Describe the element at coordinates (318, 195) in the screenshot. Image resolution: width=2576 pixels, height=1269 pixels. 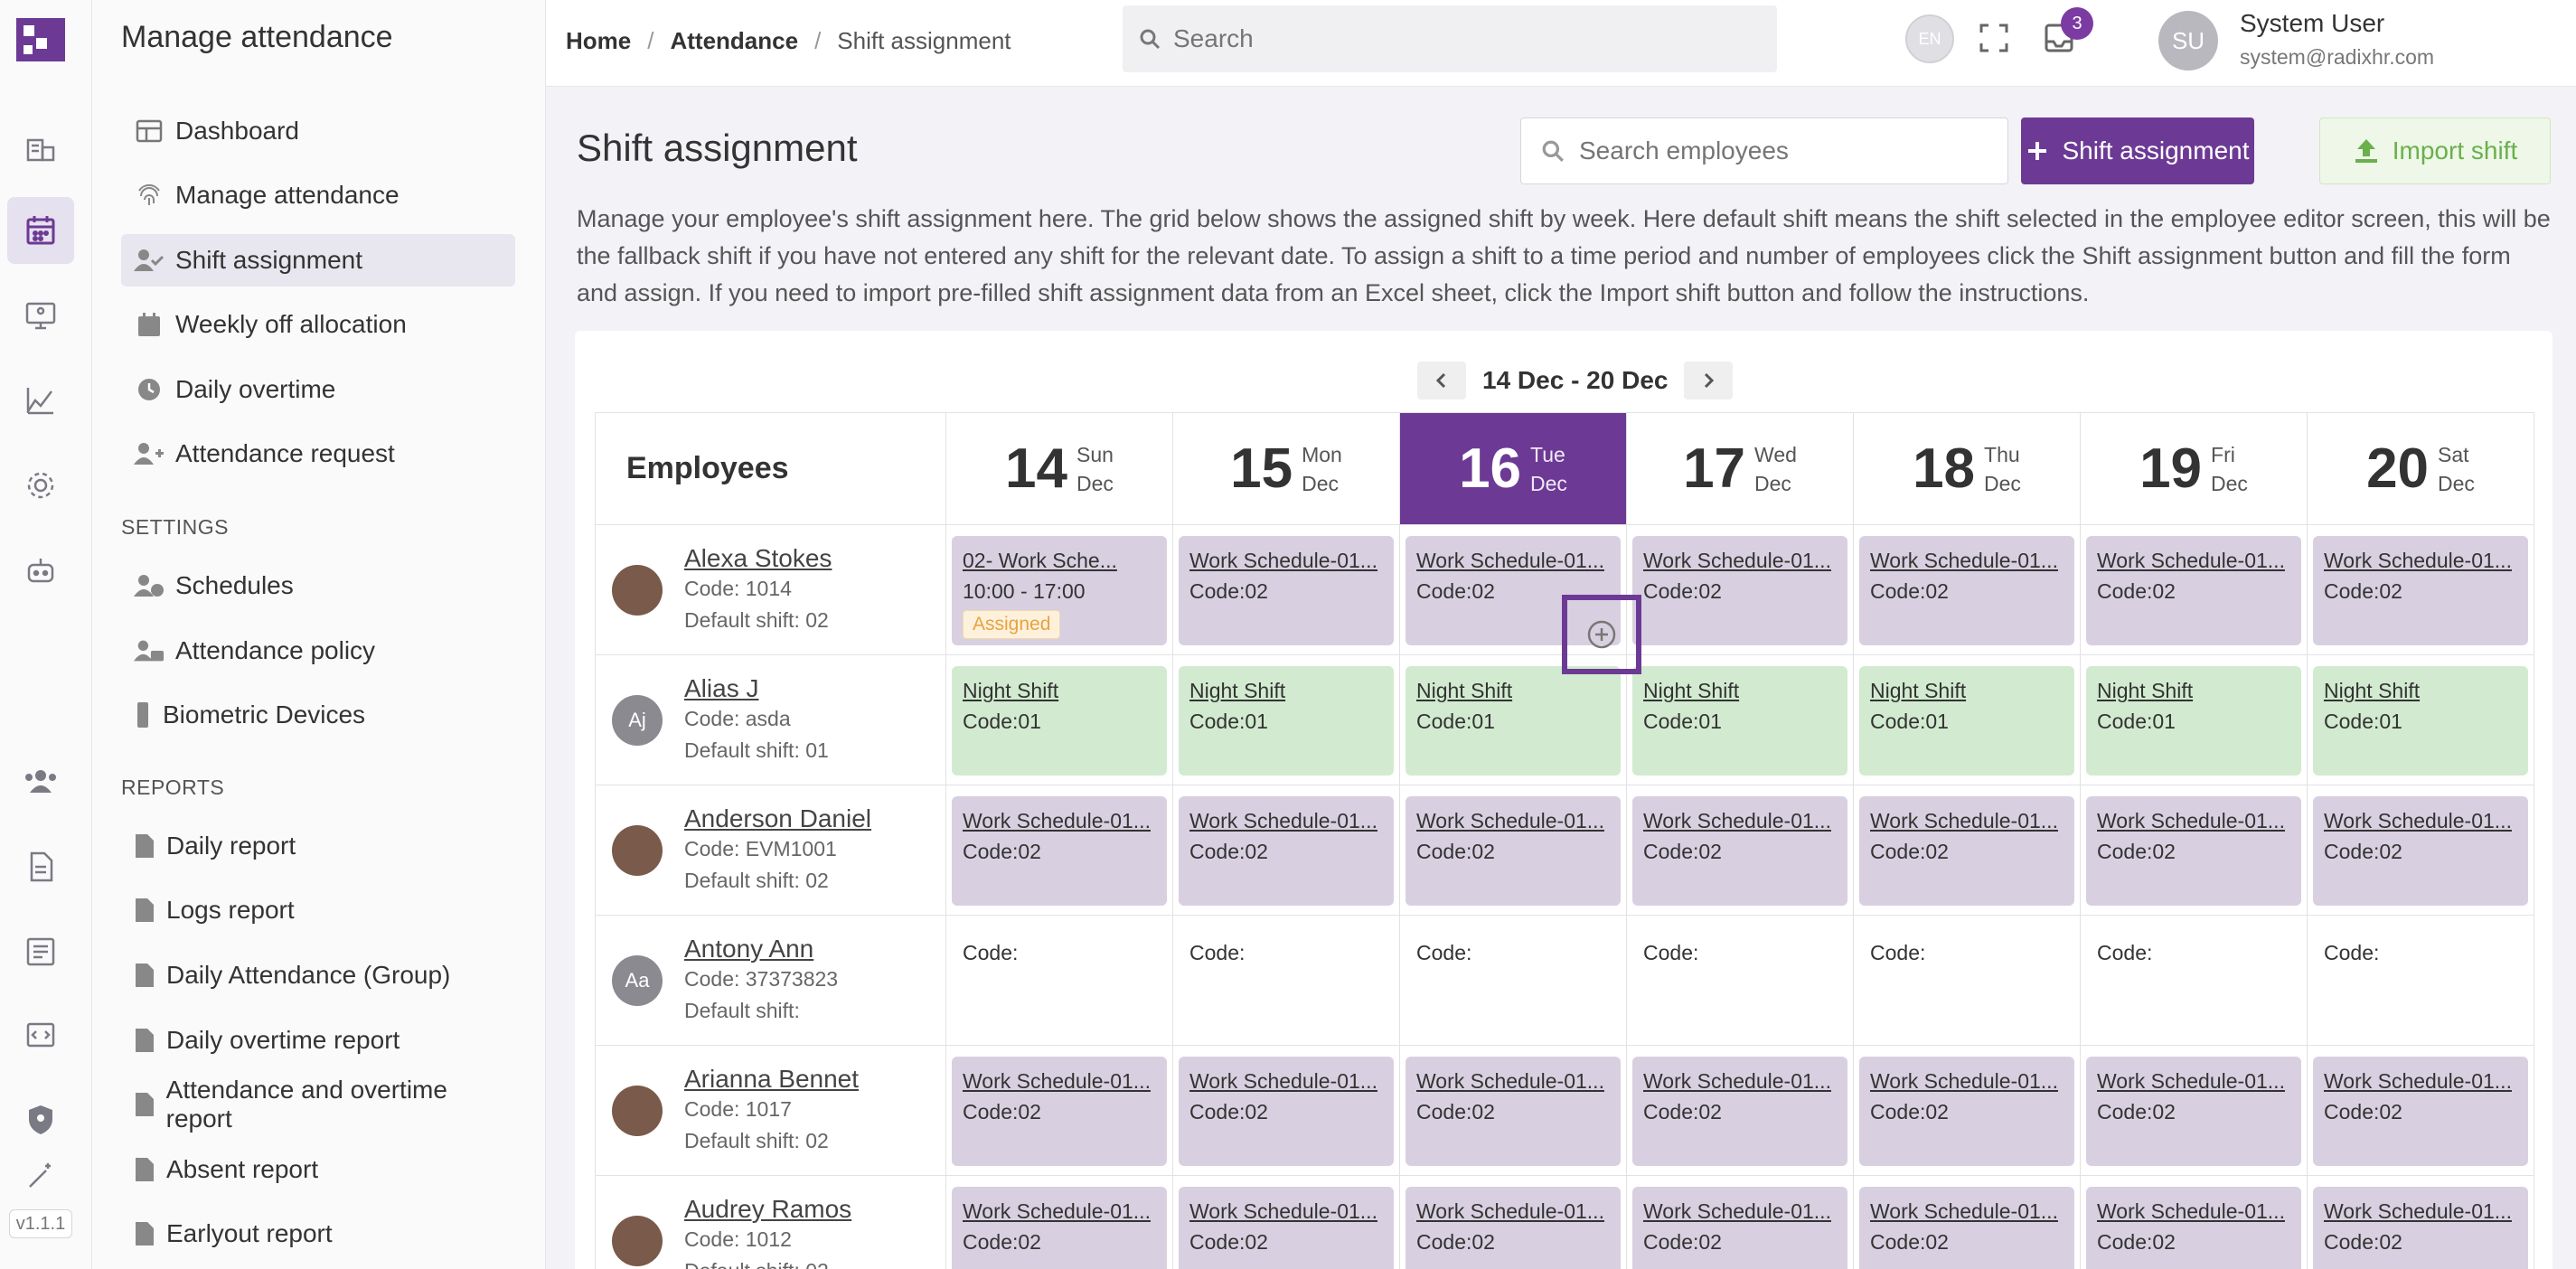
I see `sidebar-item-manage-attendance: Manage attendance` at that location.